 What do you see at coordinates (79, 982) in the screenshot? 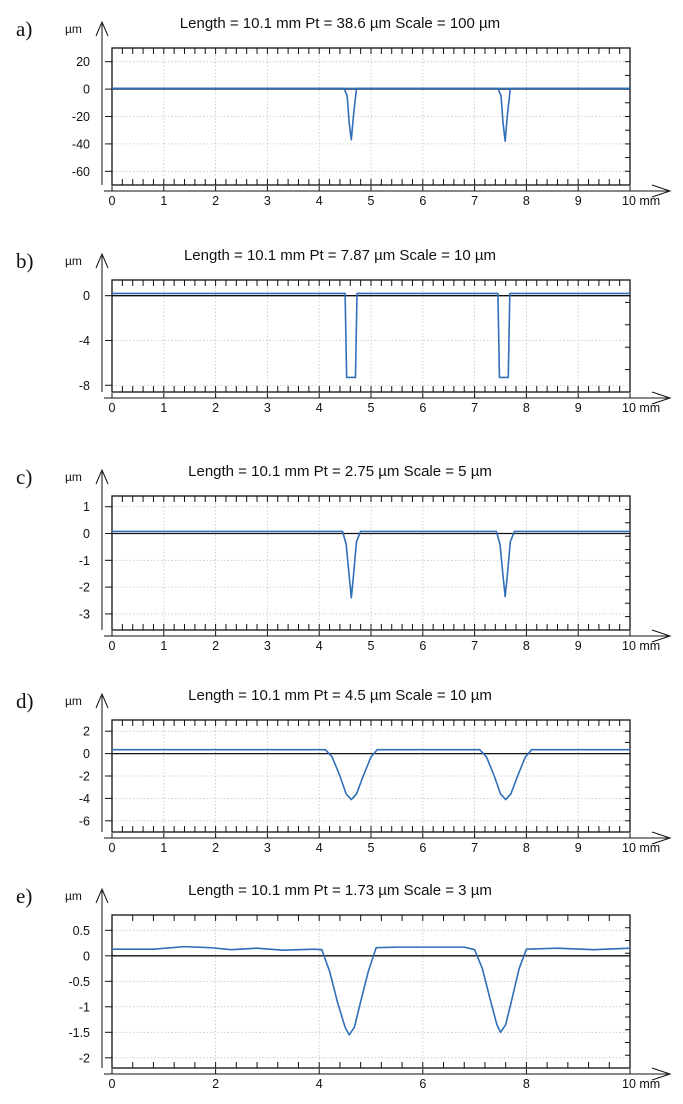
I see `y-tick-label: -0.5` at bounding box center [79, 982].